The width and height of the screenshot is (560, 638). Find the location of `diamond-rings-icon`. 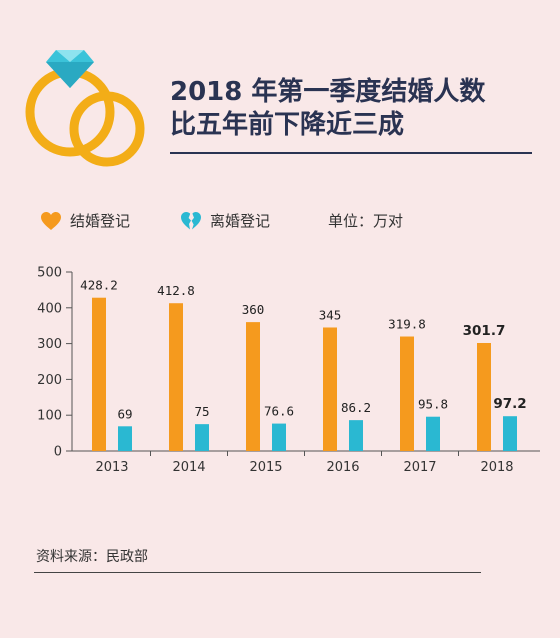

diamond-rings-icon is located at coordinates (85, 108).